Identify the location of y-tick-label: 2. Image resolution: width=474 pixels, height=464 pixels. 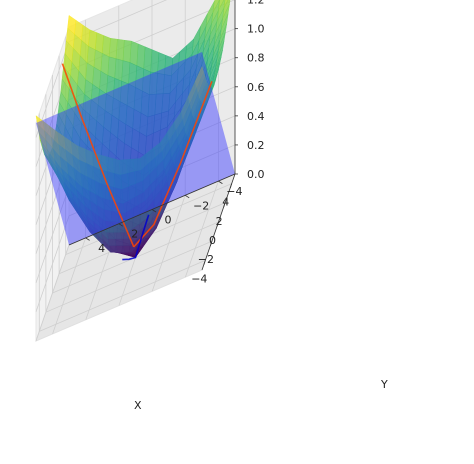
(134, 234).